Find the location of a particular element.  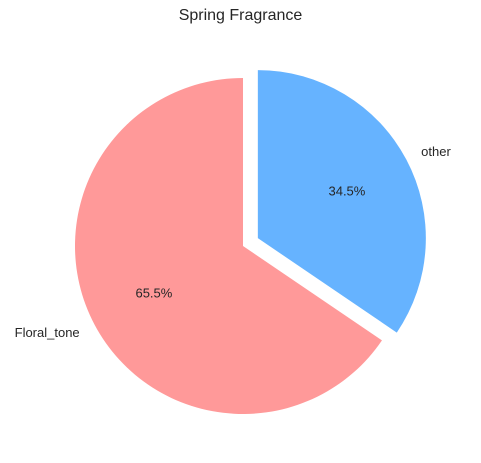

pie-pct-label: 65.5% is located at coordinates (153, 293).